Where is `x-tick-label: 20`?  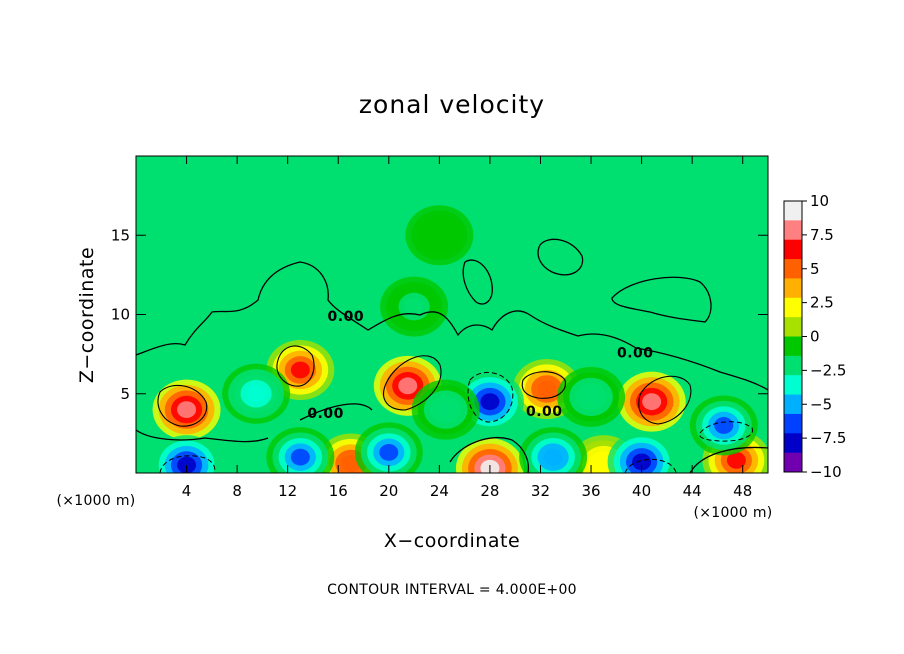 x-tick-label: 20 is located at coordinates (388, 491).